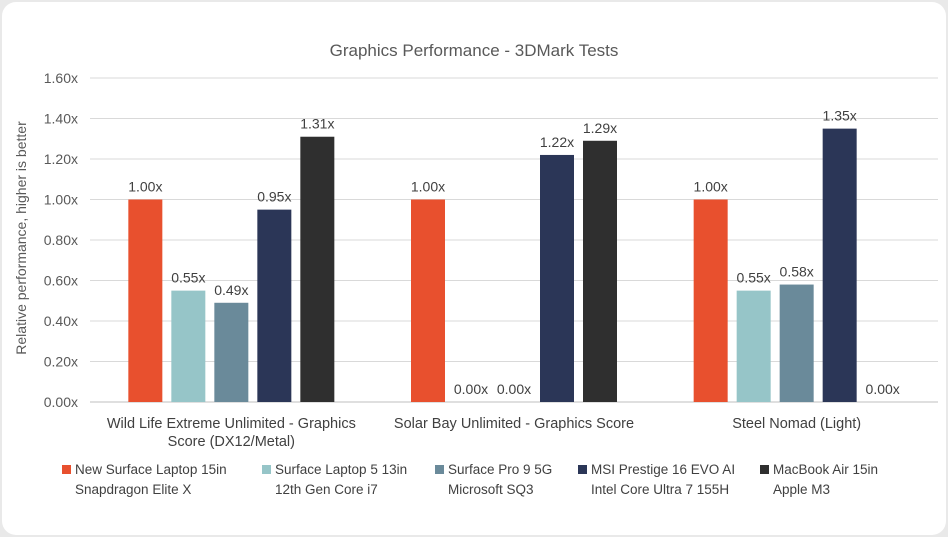  I want to click on legend-label: Surface Pro 9 5G Microsoft SQ3, so click(500, 479).